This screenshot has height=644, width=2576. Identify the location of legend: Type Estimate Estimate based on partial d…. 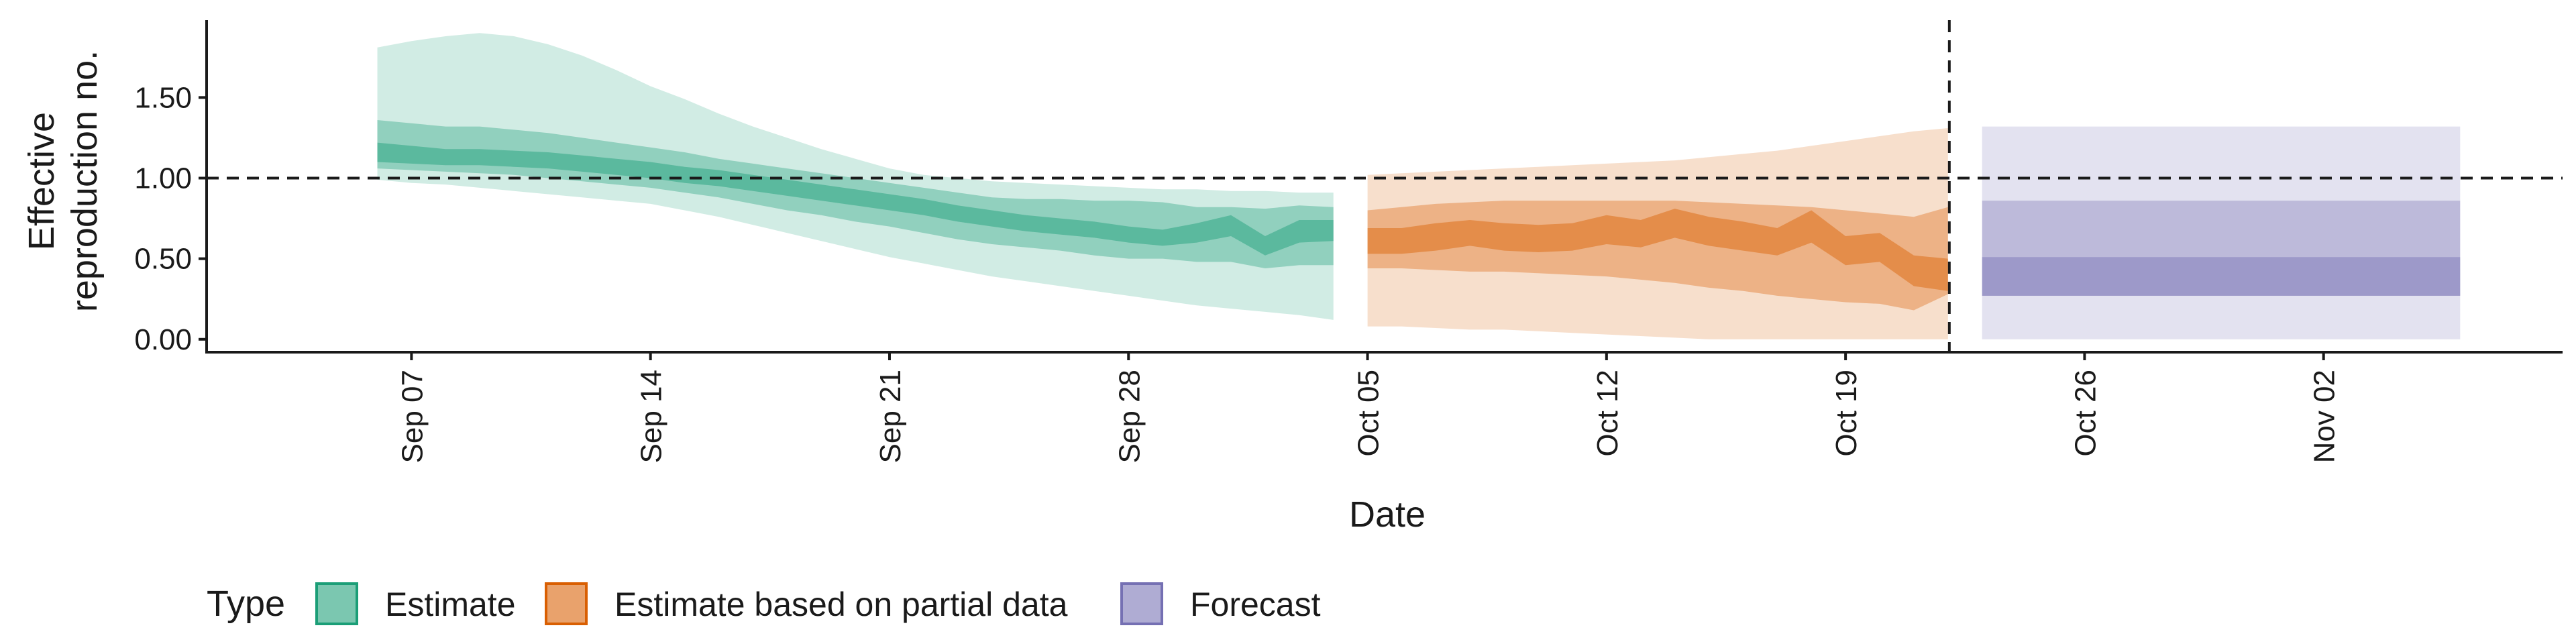
(764, 603).